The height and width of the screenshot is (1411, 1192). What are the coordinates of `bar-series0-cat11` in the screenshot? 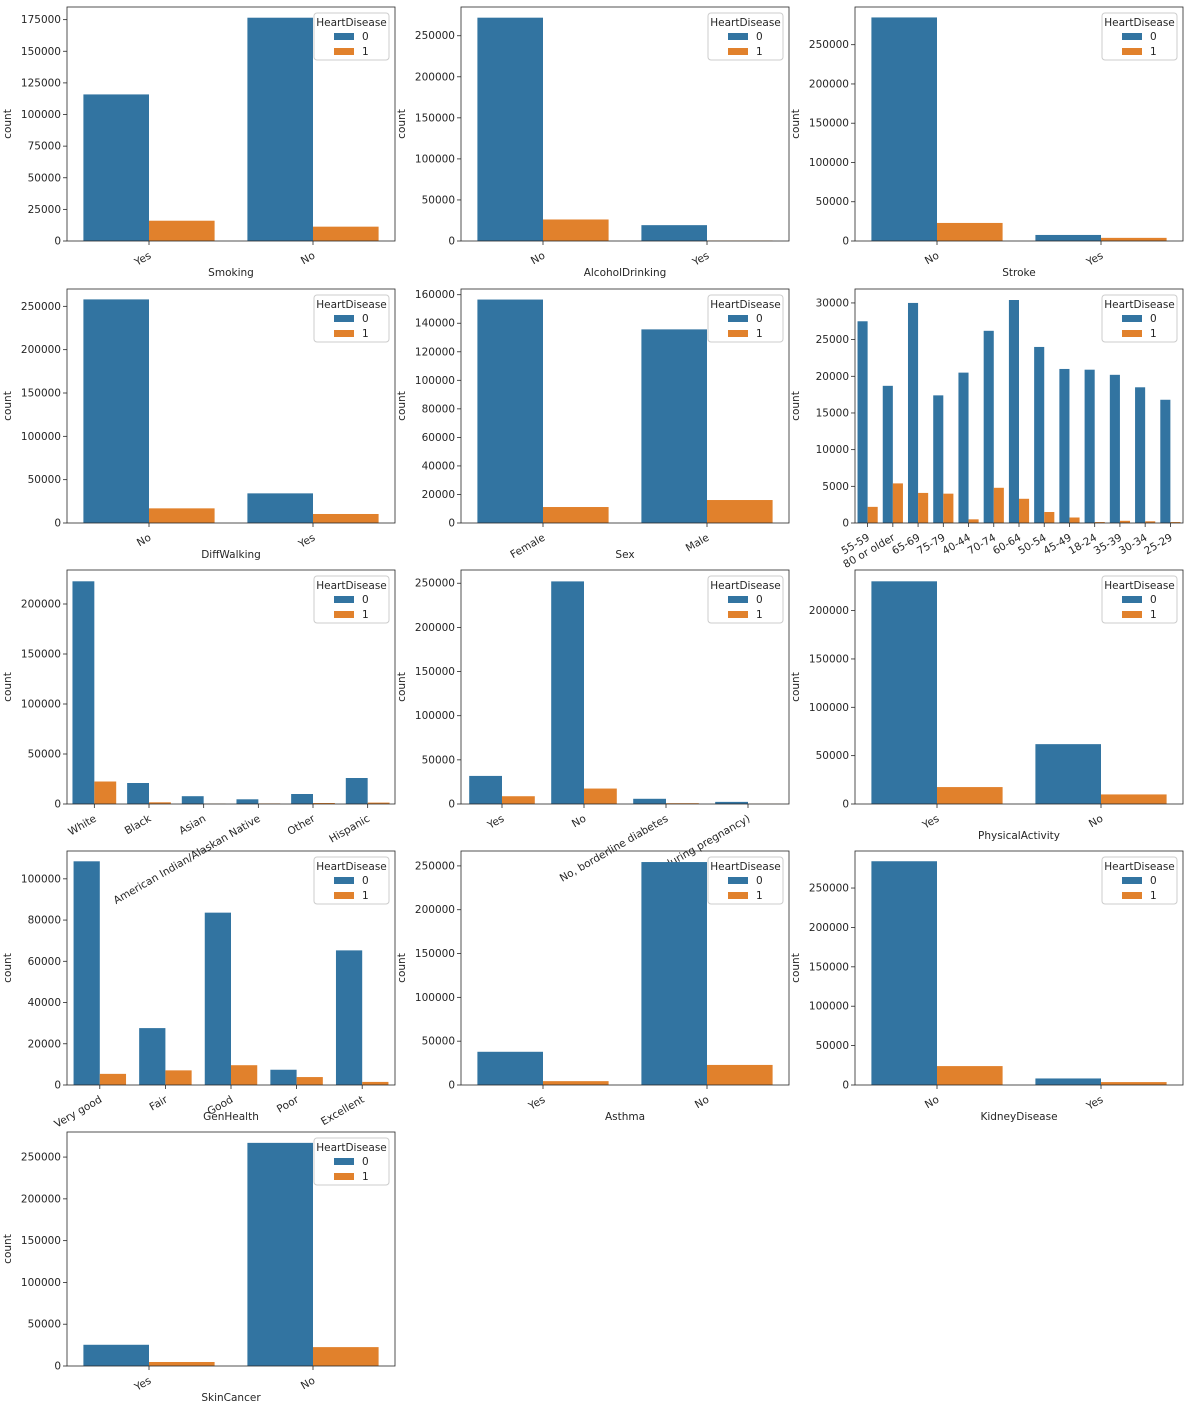 It's located at (1140, 455).